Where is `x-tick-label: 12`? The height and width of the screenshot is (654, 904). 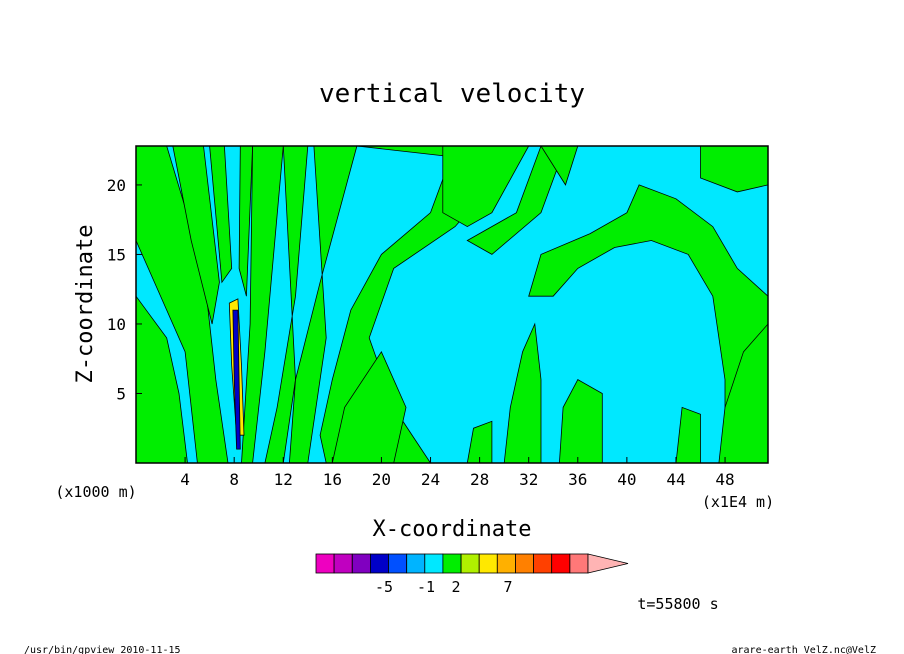 x-tick-label: 12 is located at coordinates (283, 479).